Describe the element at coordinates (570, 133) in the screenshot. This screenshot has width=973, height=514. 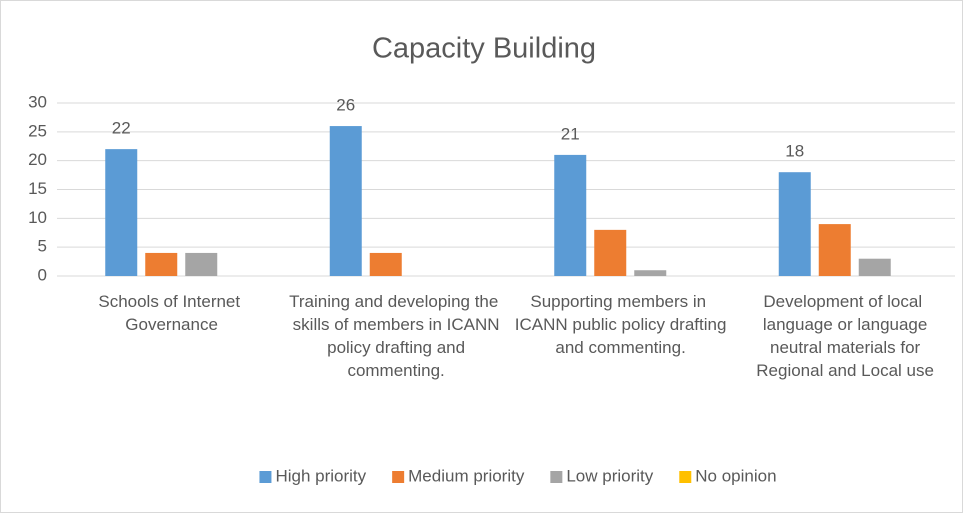
I see `data-label: 21` at that location.